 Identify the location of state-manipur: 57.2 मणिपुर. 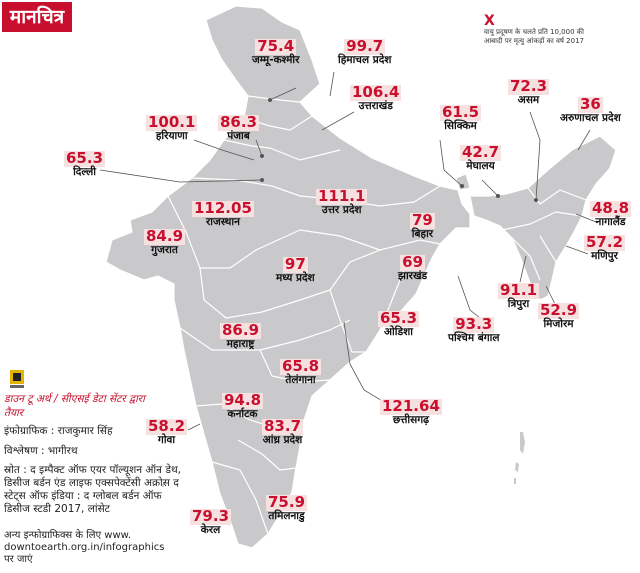
(605, 247).